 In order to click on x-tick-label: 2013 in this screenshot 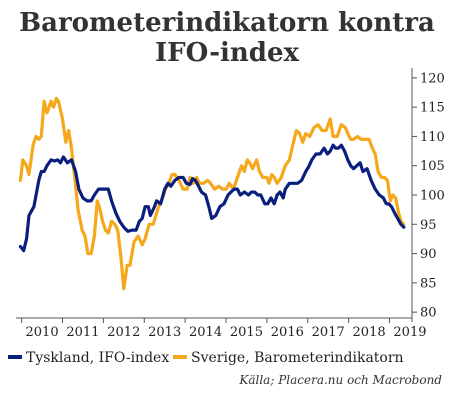, I will do `click(164, 332)`.